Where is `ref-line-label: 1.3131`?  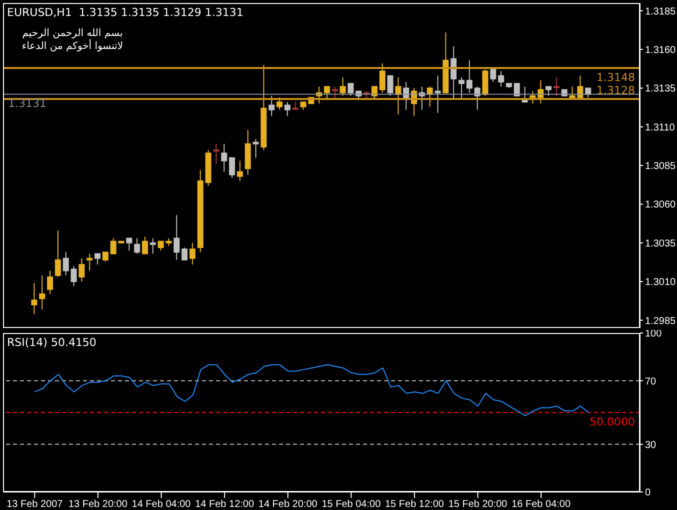
ref-line-label: 1.3131 is located at coordinates (27, 103).